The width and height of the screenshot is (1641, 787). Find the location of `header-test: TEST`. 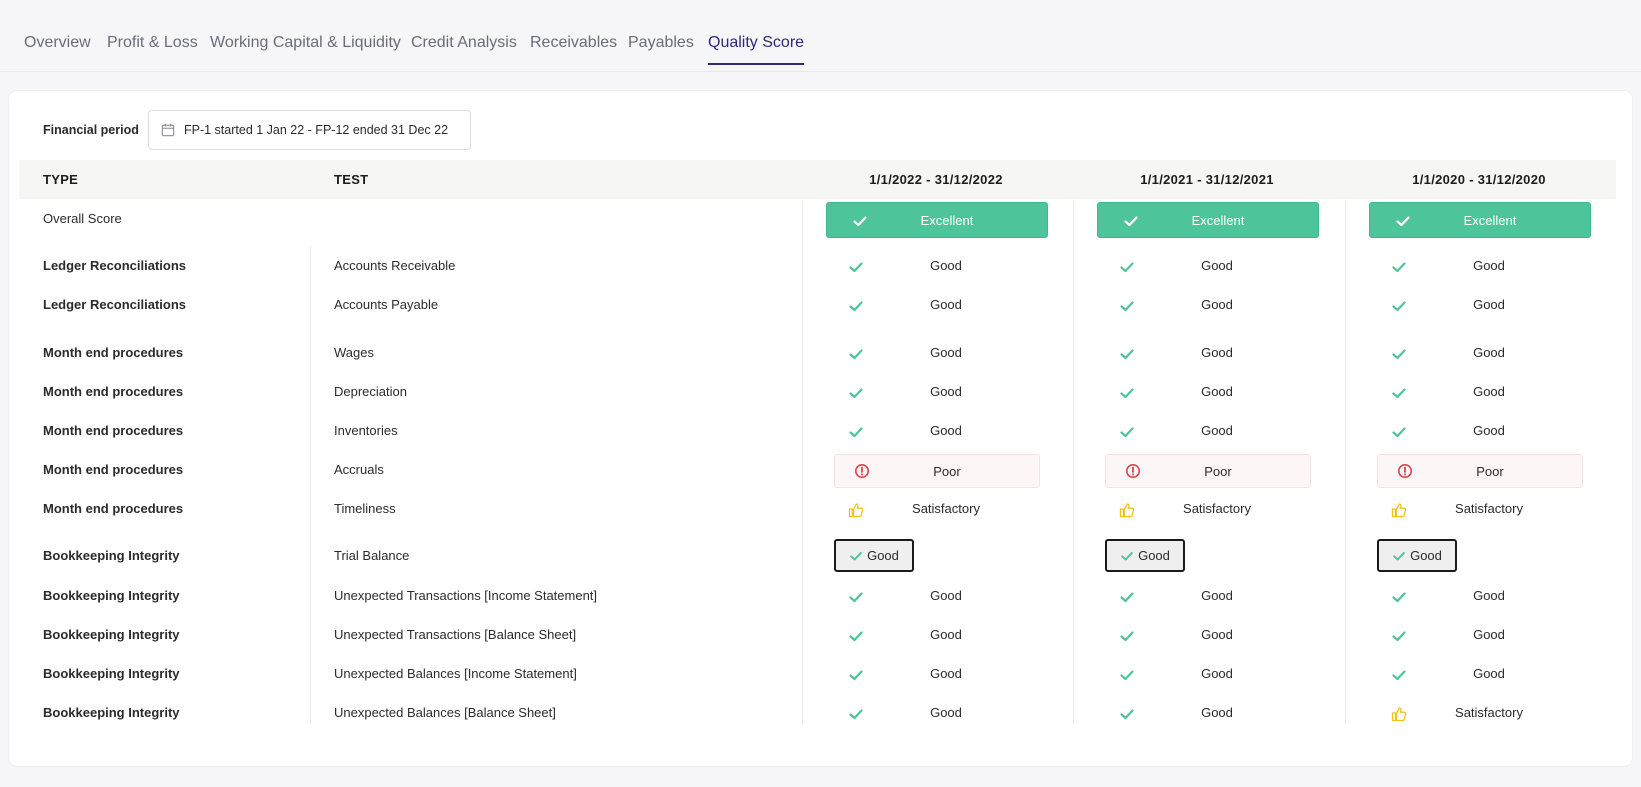

header-test: TEST is located at coordinates (351, 179).